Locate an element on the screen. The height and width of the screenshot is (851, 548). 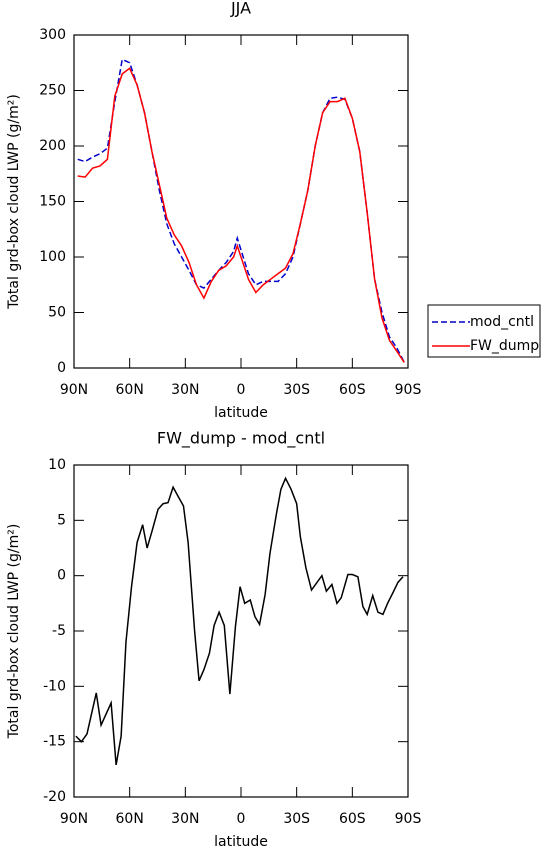
legend-box is located at coordinates (484, 331).